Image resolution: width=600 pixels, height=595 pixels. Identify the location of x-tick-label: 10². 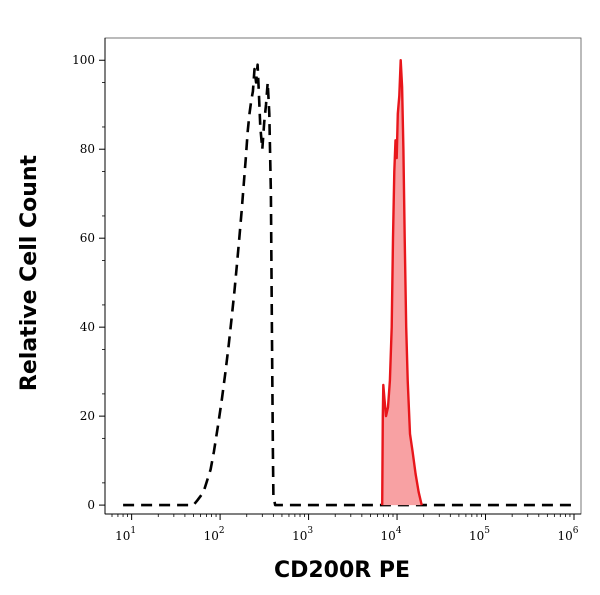
(214, 534).